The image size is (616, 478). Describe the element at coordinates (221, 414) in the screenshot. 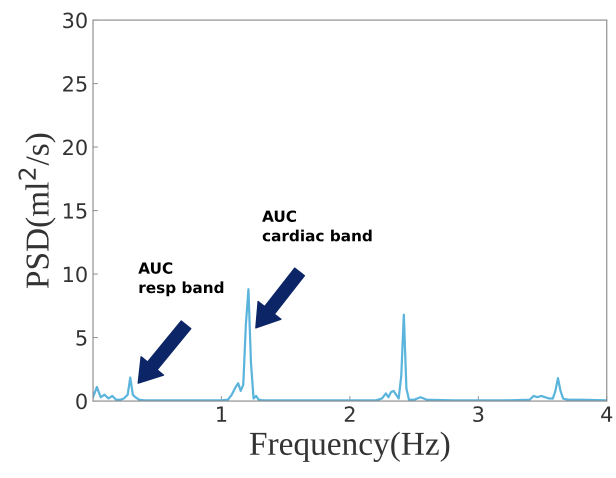

I see `x-tick-label: 1` at that location.